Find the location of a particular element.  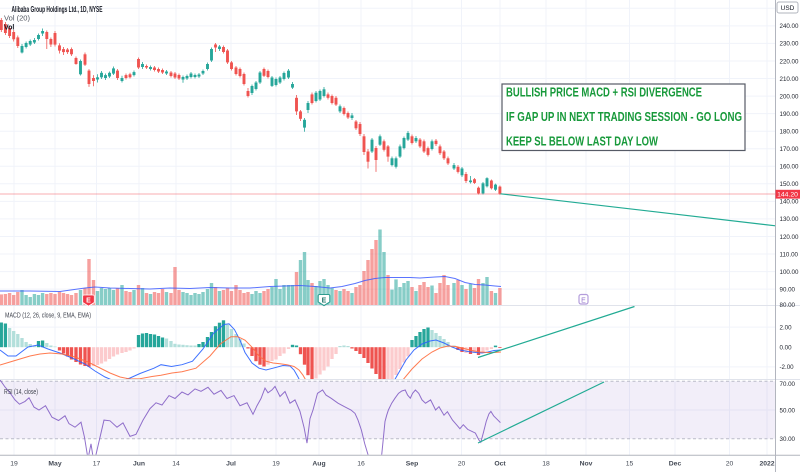

svg-text: 140.00 is located at coordinates (789, 202).